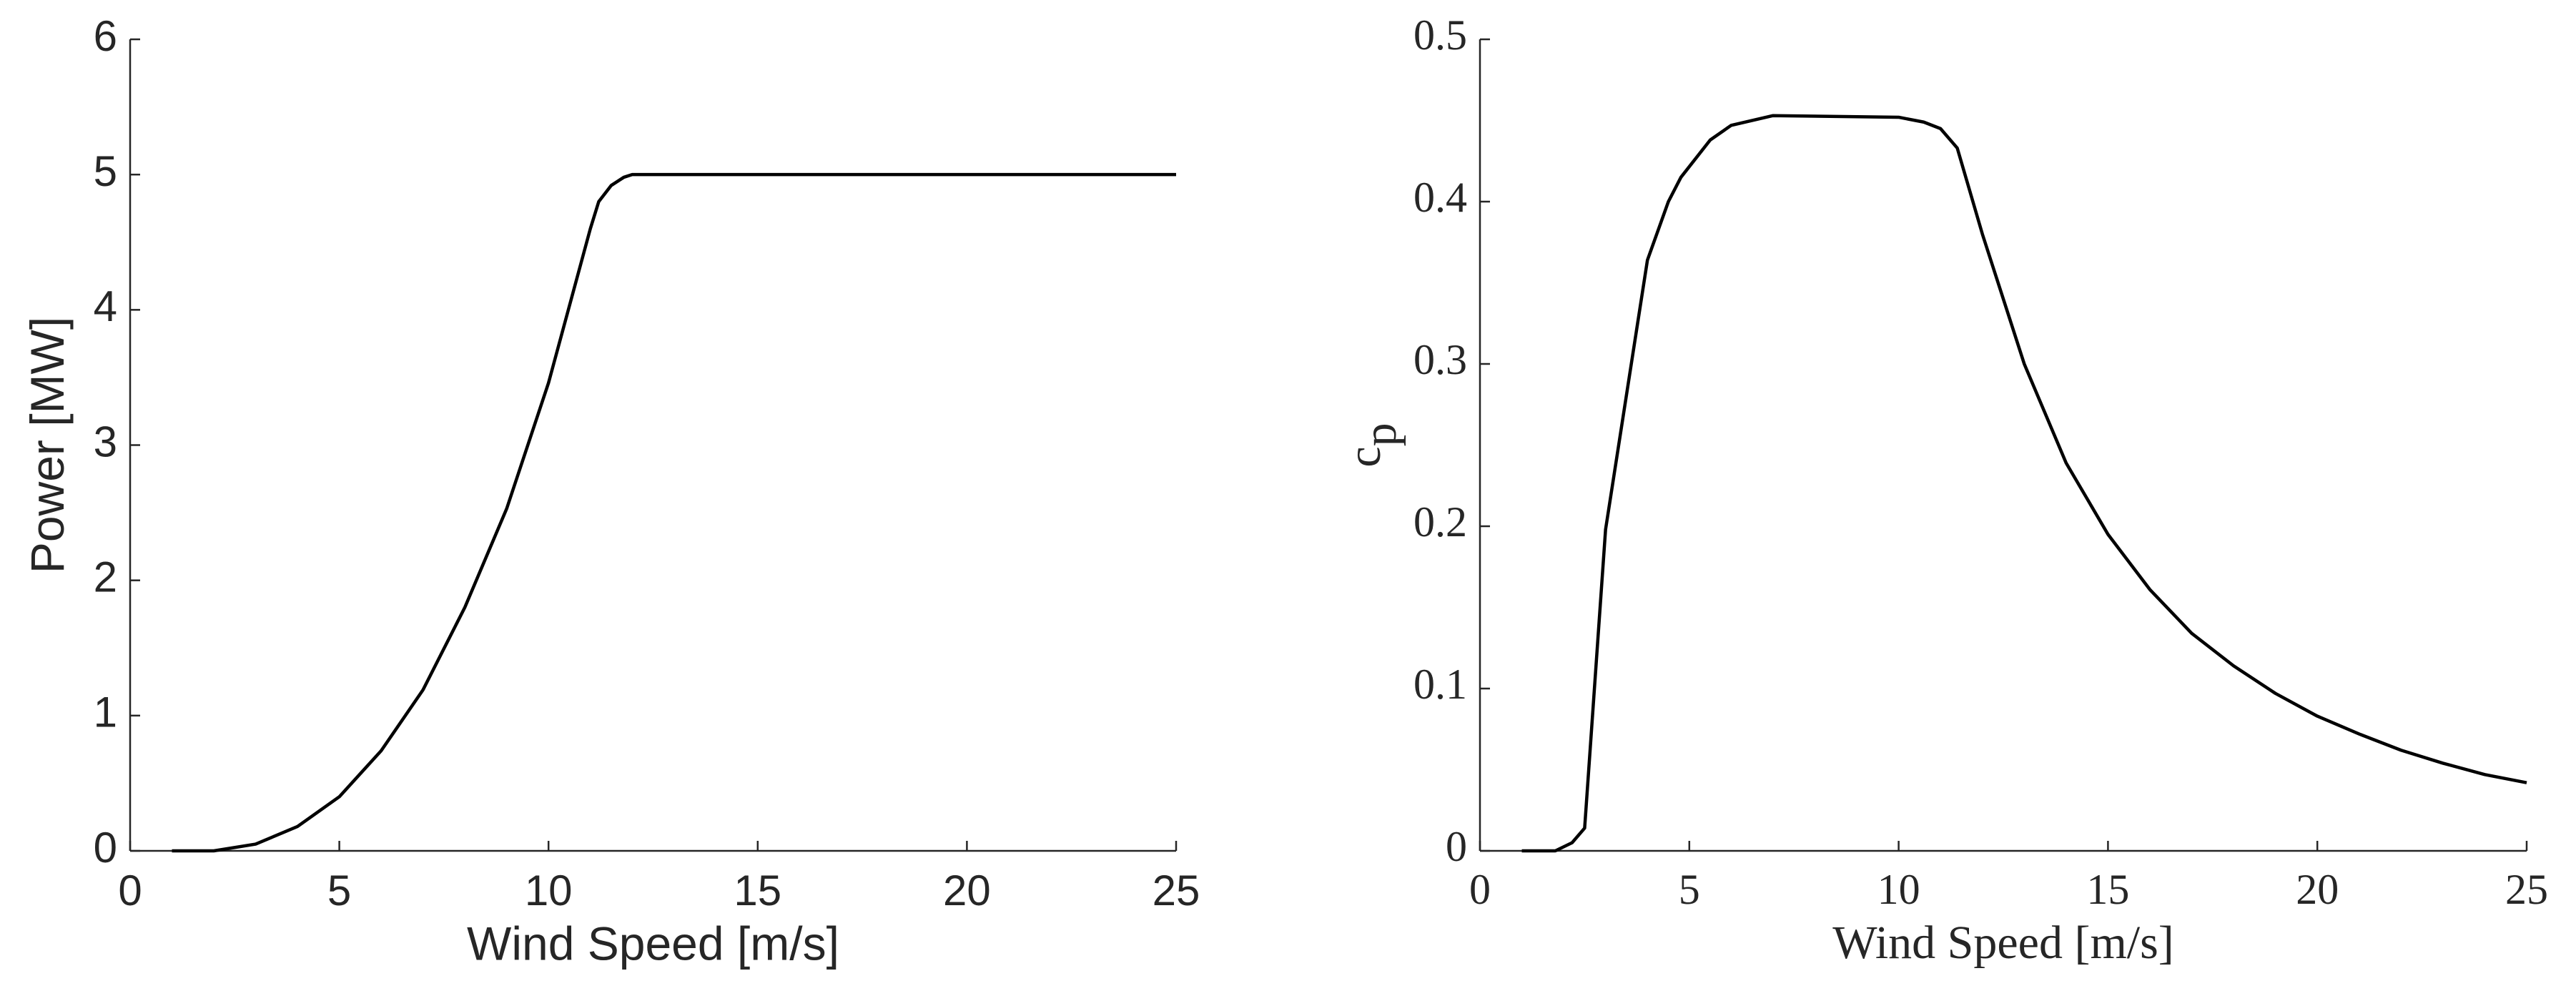 This screenshot has width=2576, height=1001. Describe the element at coordinates (105, 36) in the screenshot. I see `y-tick-label: 6` at that location.